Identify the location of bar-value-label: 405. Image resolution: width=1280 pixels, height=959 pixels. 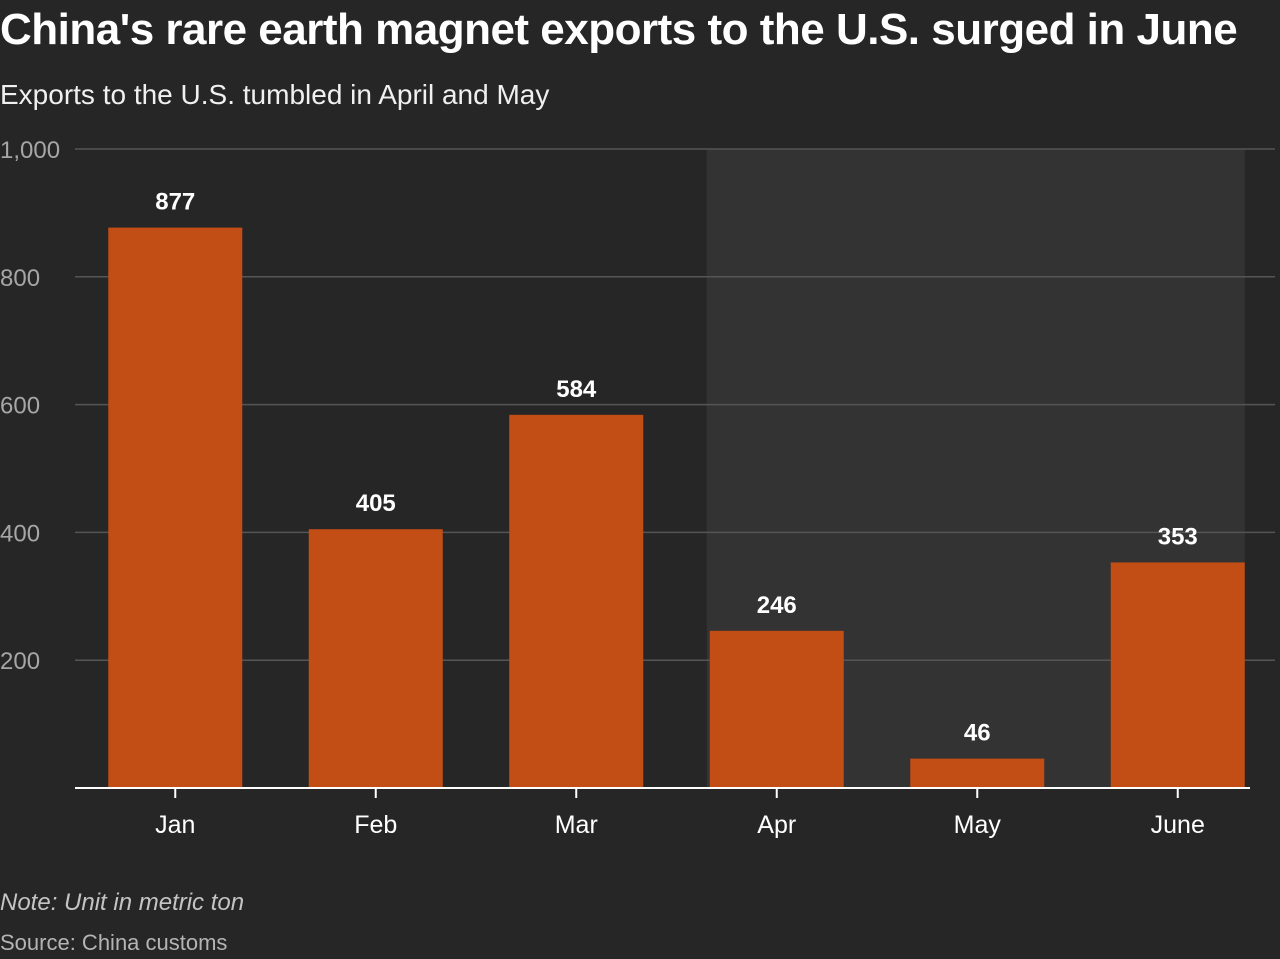
(376, 503).